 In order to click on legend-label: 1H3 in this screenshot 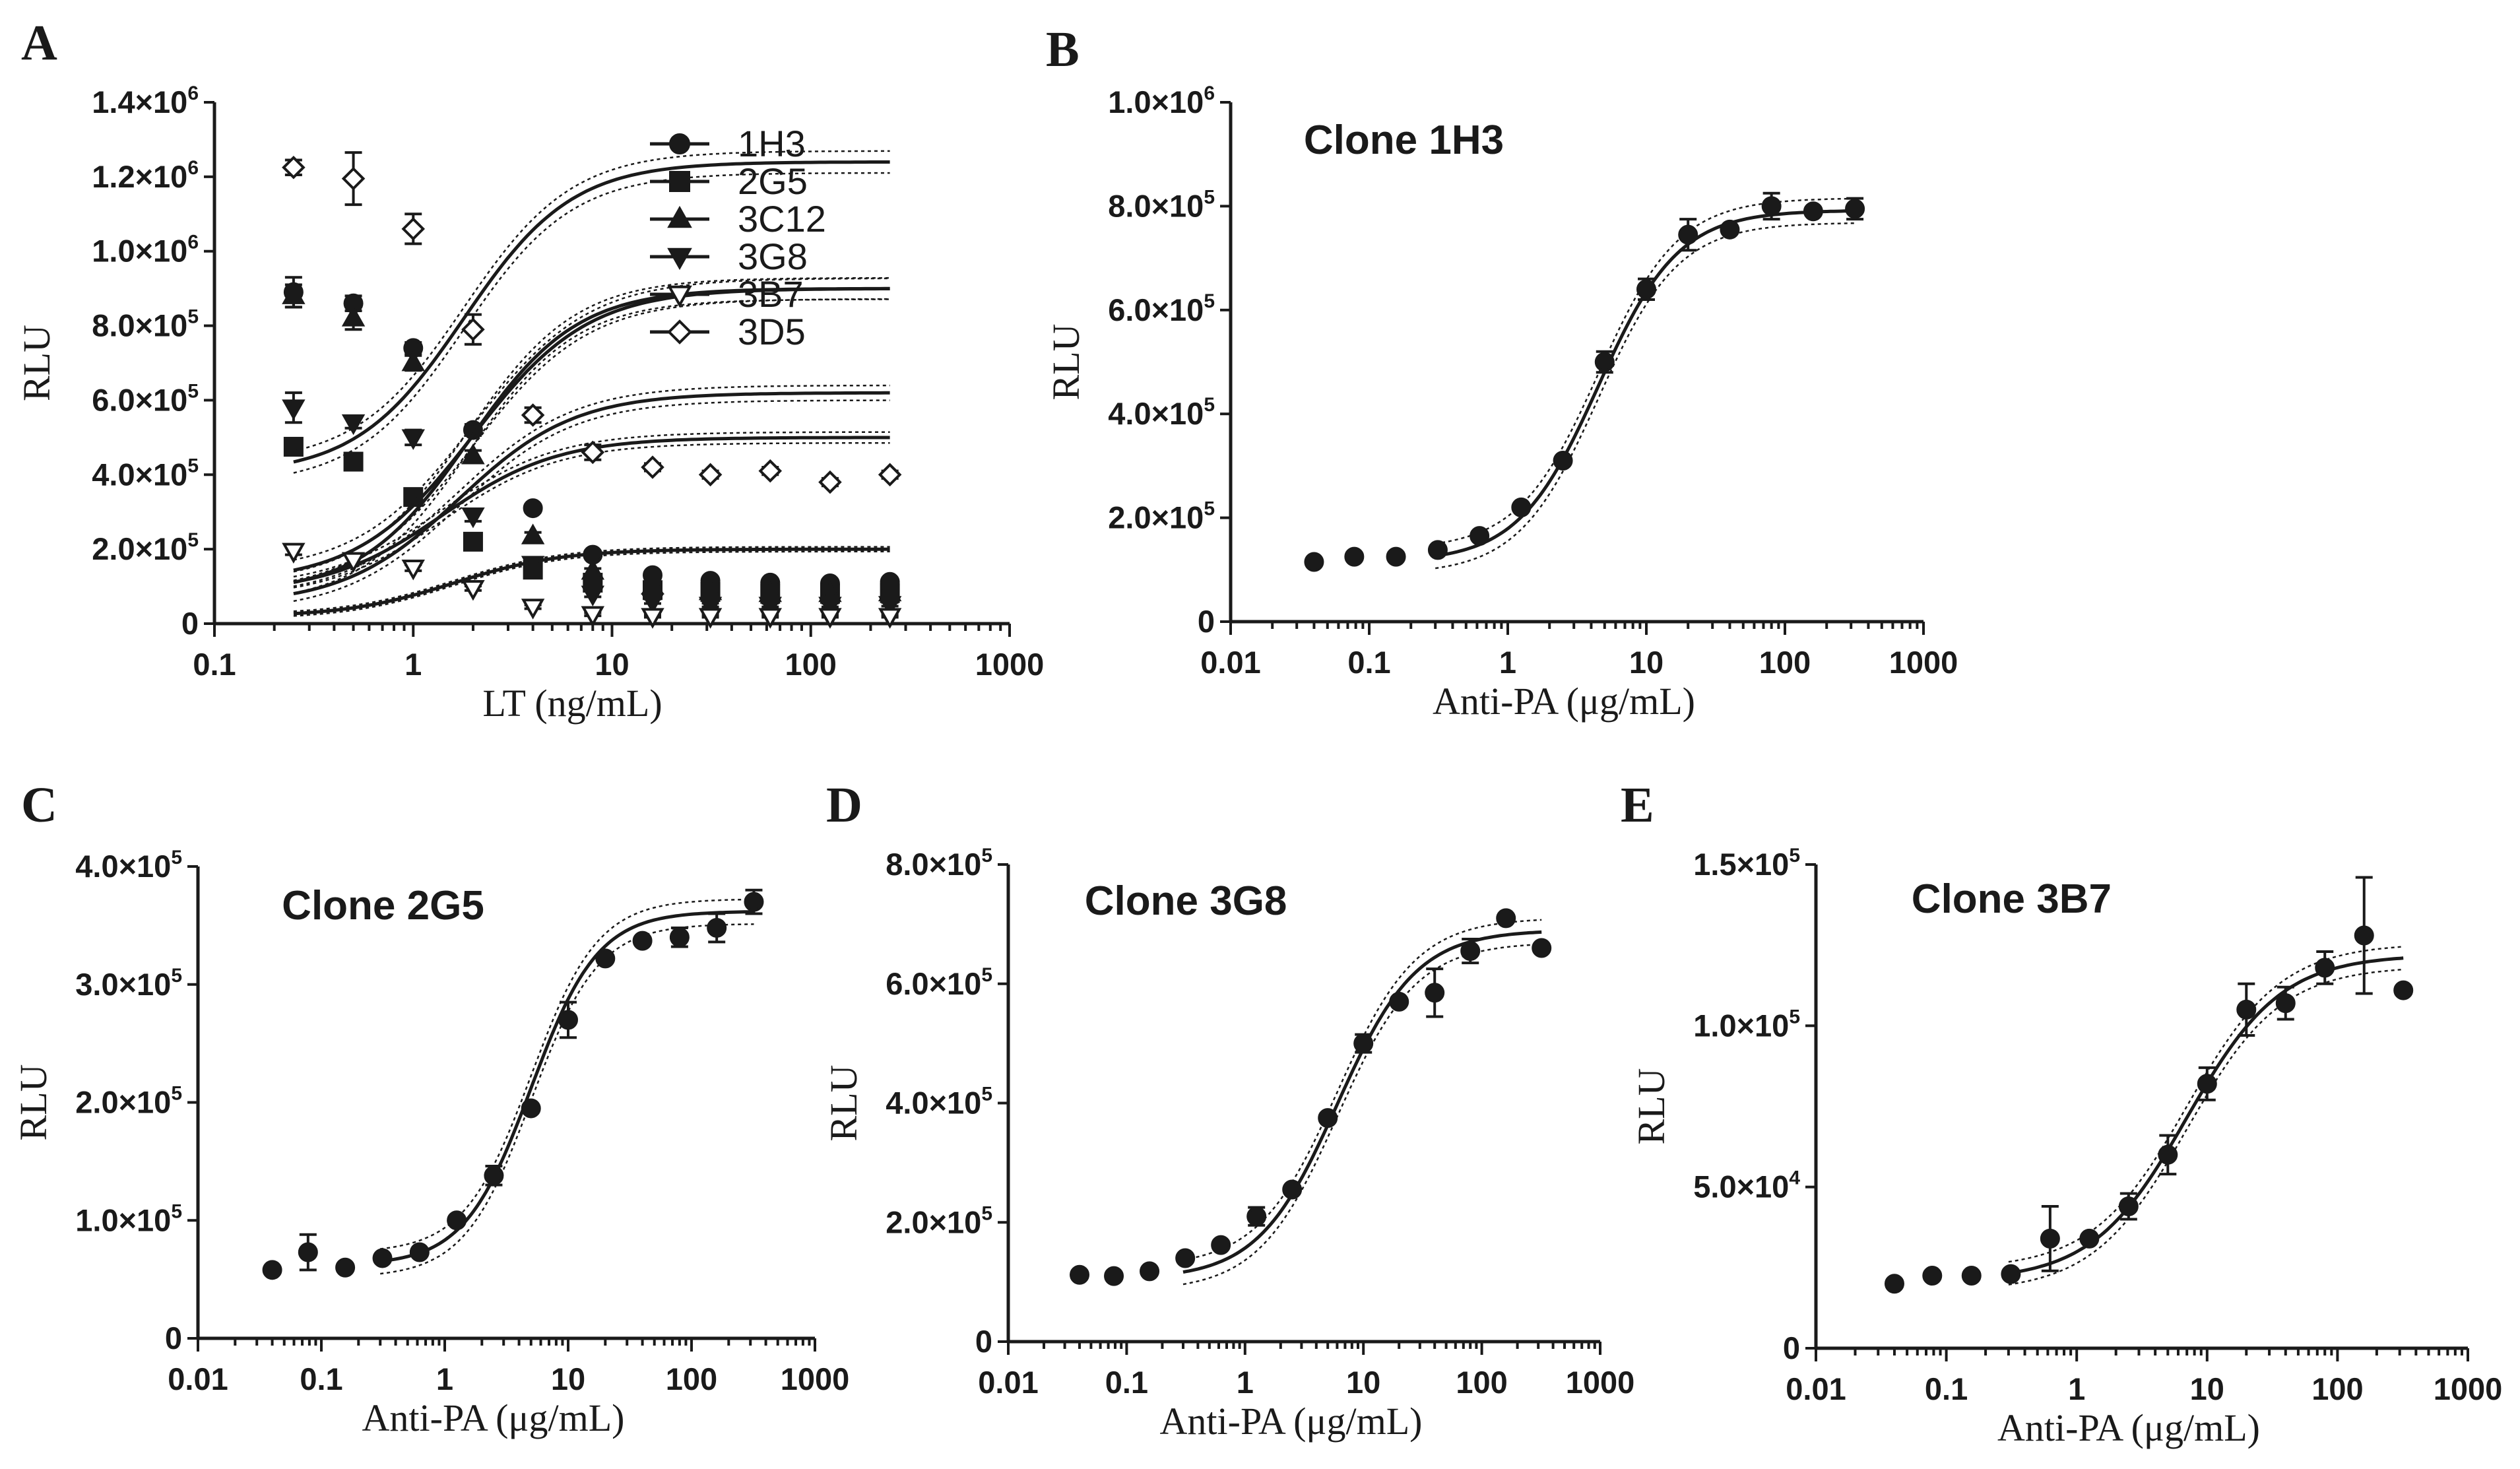, I will do `click(772, 143)`.